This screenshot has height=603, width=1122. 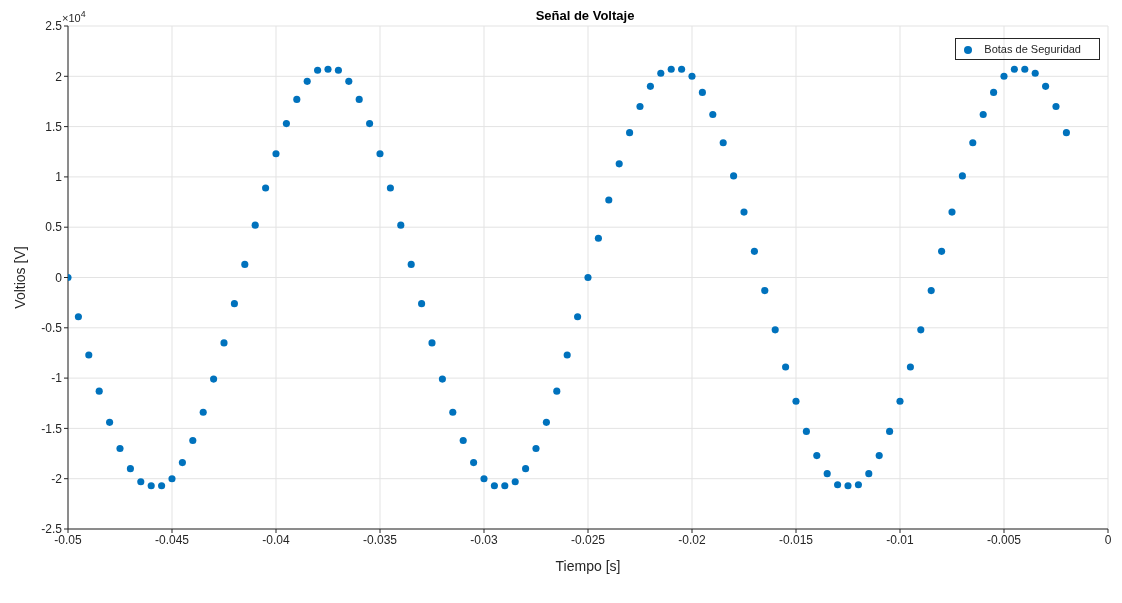 I want to click on legend-label: Botas de Seguridad, so click(x=1032, y=49).